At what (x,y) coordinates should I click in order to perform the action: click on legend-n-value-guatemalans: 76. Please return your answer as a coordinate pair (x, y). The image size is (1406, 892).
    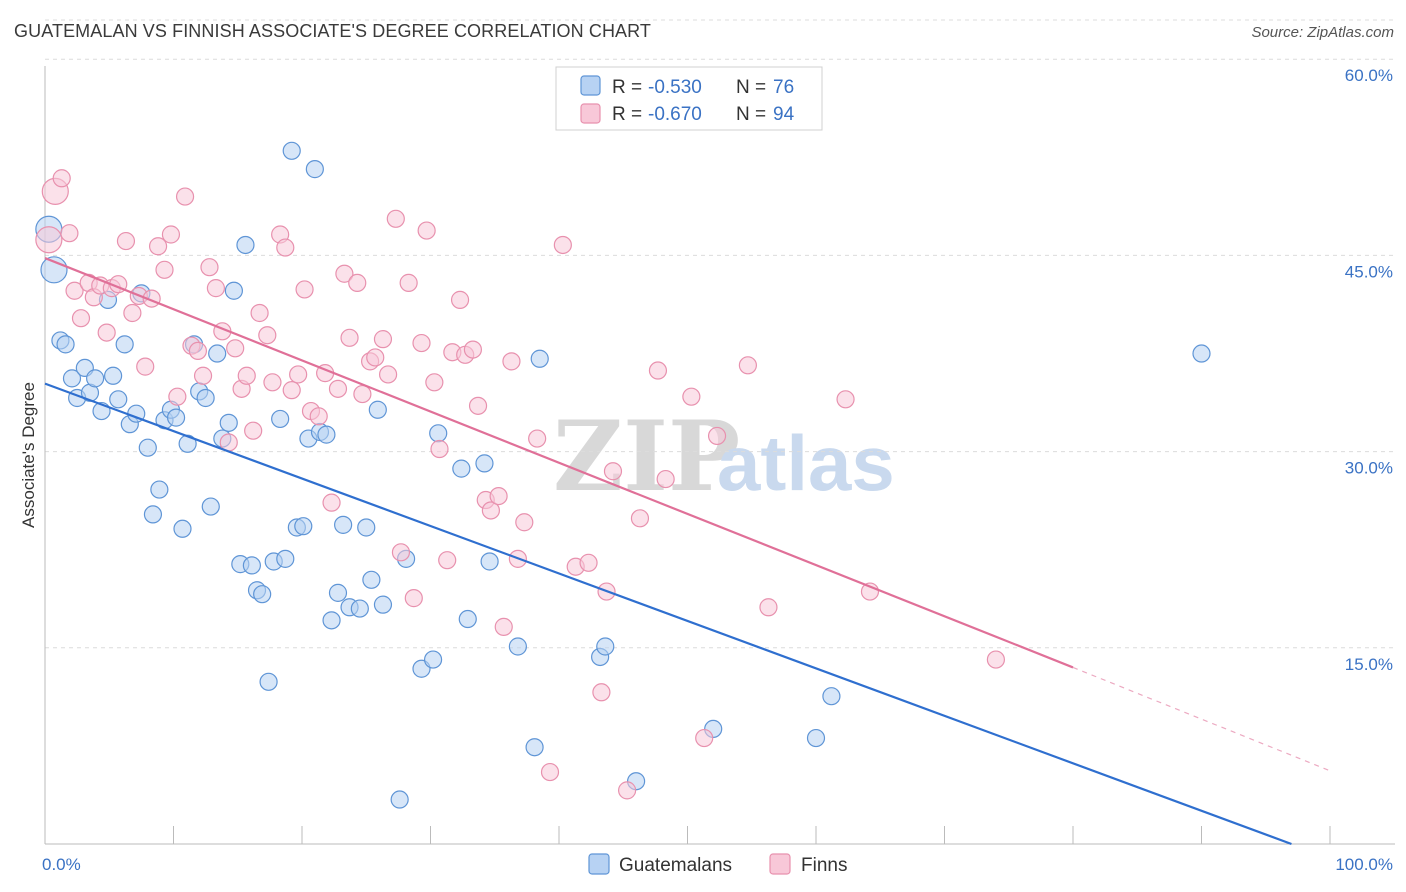
    Looking at the image, I should click on (783, 87).